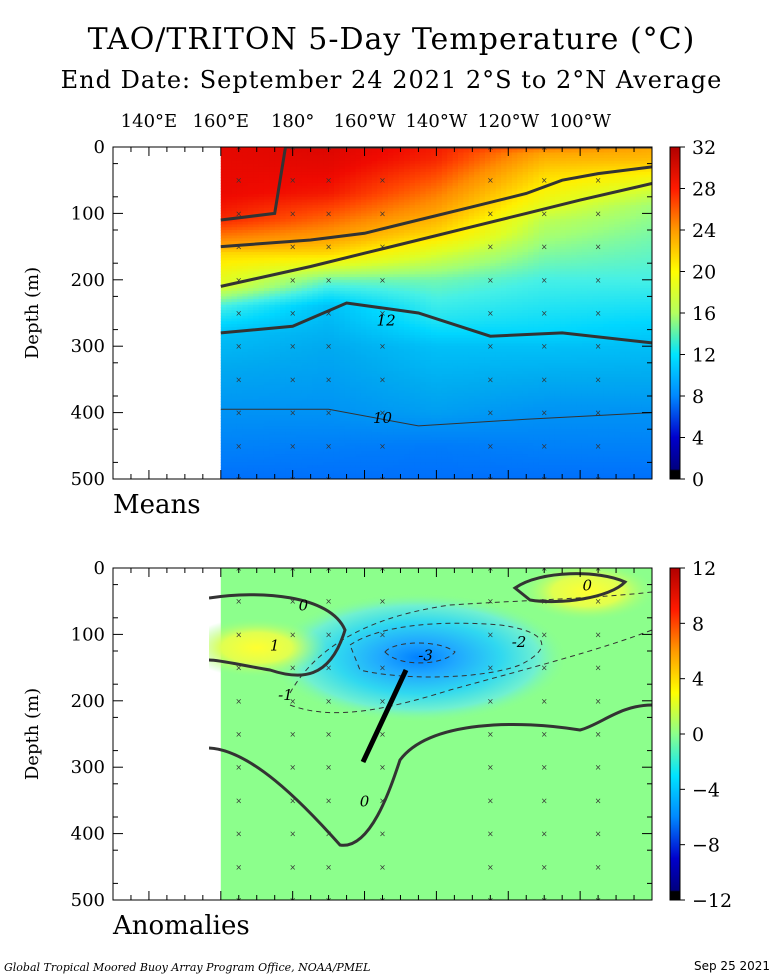 This screenshot has width=783, height=979. Describe the element at coordinates (436, 121) in the screenshot. I see `x-tick-label: 140°W` at that location.